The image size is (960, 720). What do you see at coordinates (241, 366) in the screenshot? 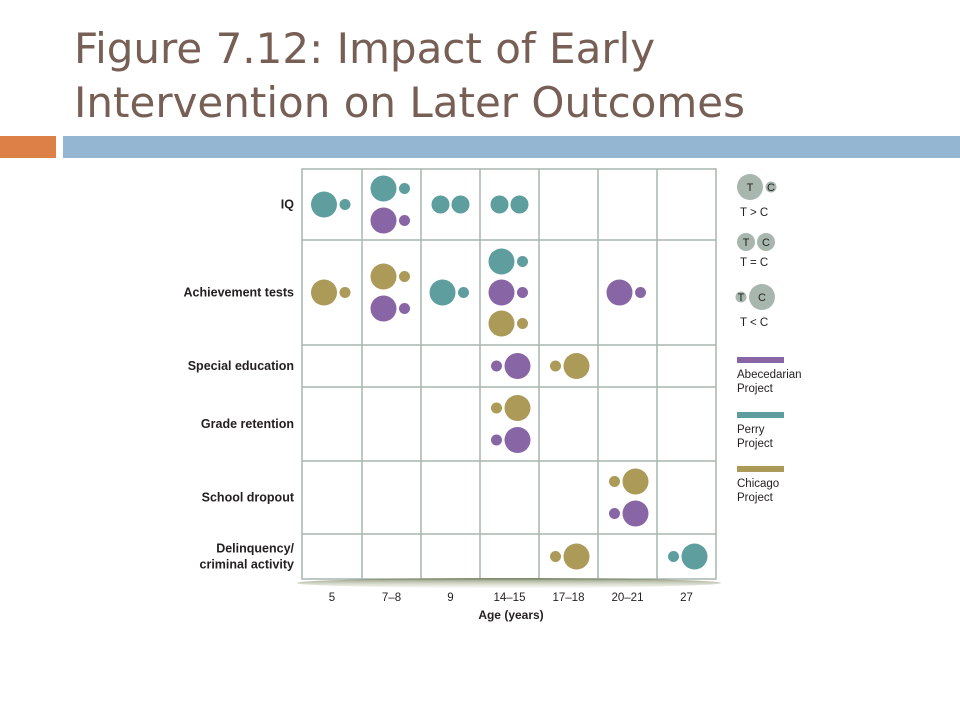
I see `row-label-special-education: Special education` at bounding box center [241, 366].